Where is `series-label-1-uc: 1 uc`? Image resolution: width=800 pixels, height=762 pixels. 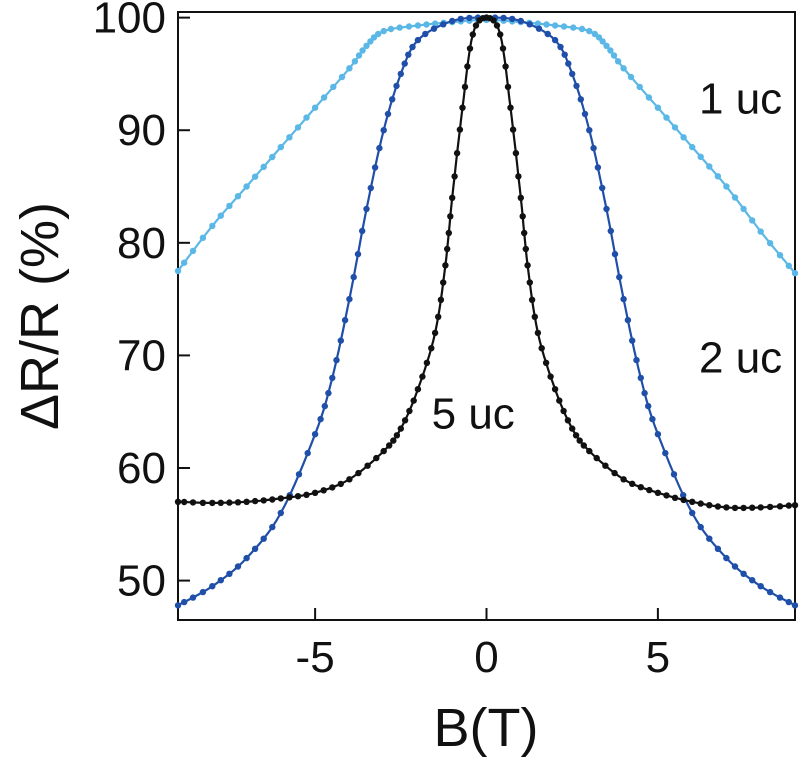
series-label-1-uc: 1 uc is located at coordinates (740, 98).